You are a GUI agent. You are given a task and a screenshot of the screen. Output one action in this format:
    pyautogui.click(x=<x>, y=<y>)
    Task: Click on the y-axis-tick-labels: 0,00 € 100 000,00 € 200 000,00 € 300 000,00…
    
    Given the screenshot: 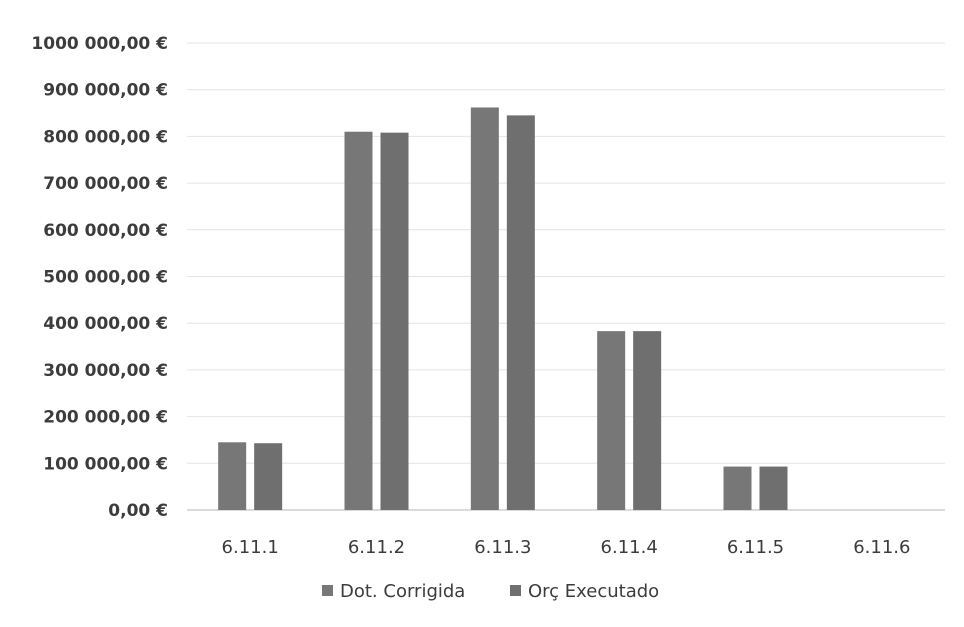 What is the action you would take?
    pyautogui.click(x=99, y=277)
    